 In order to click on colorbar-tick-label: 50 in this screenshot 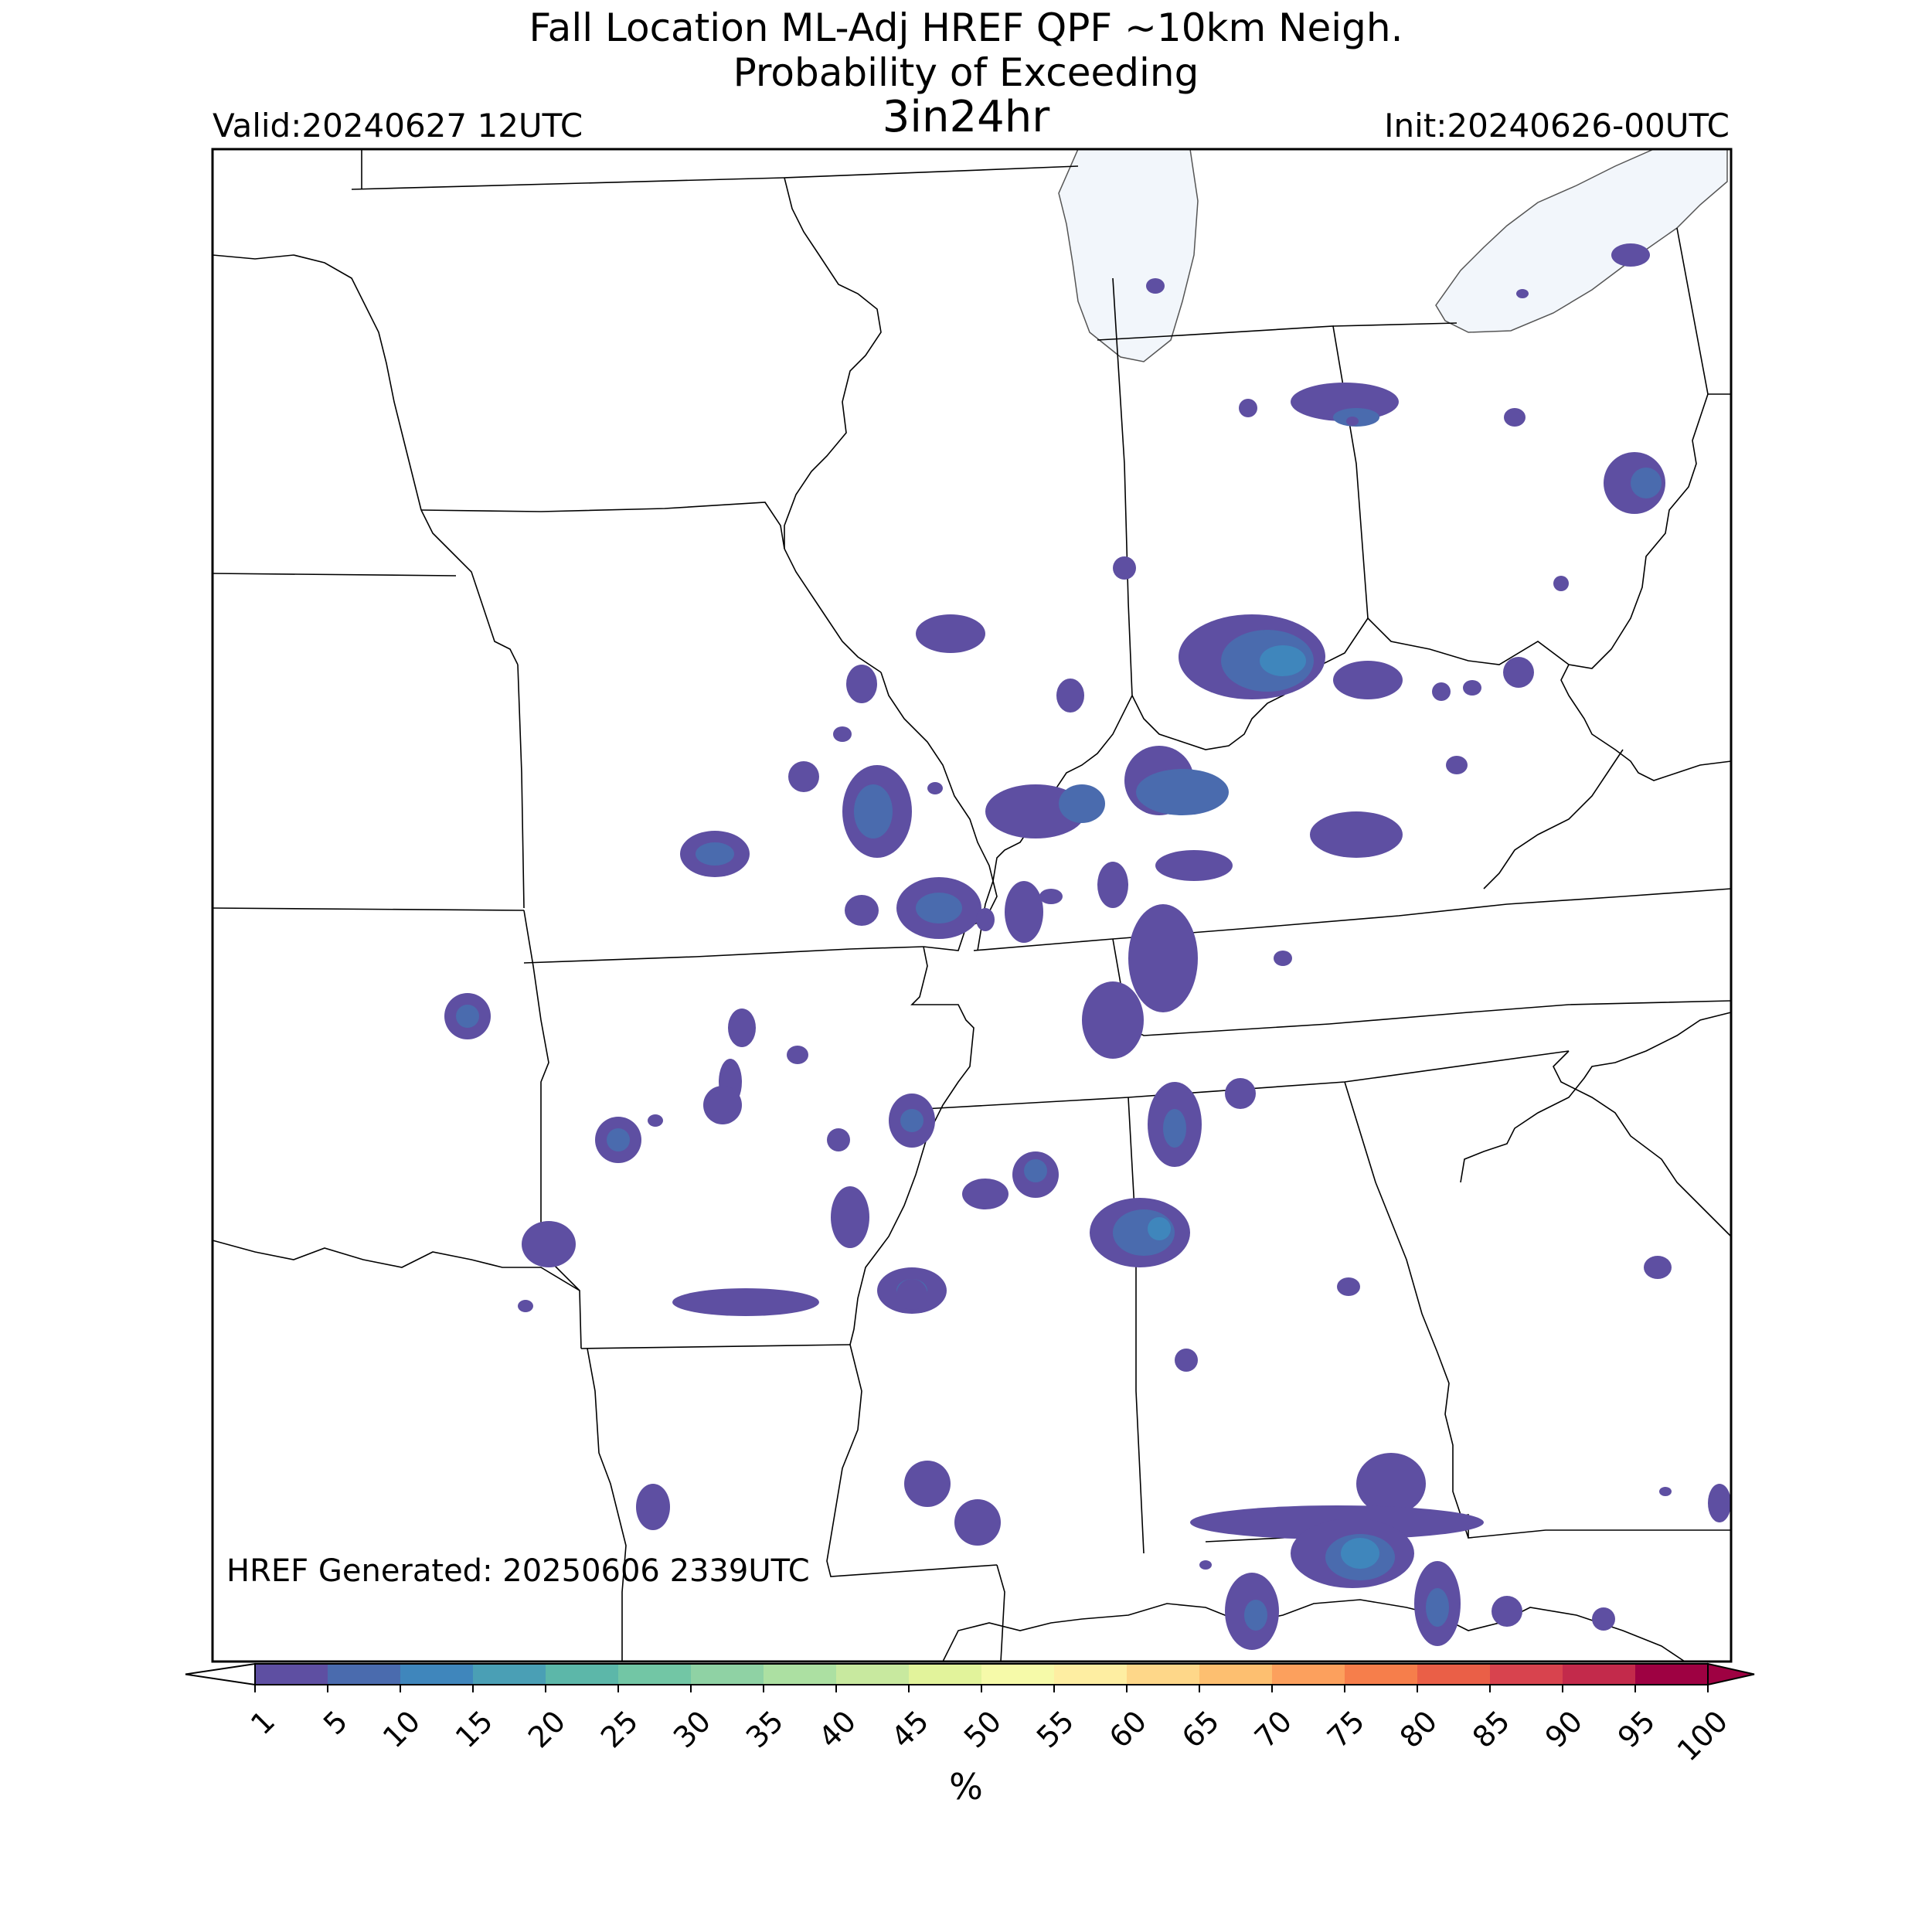, I will do `click(983, 1729)`.